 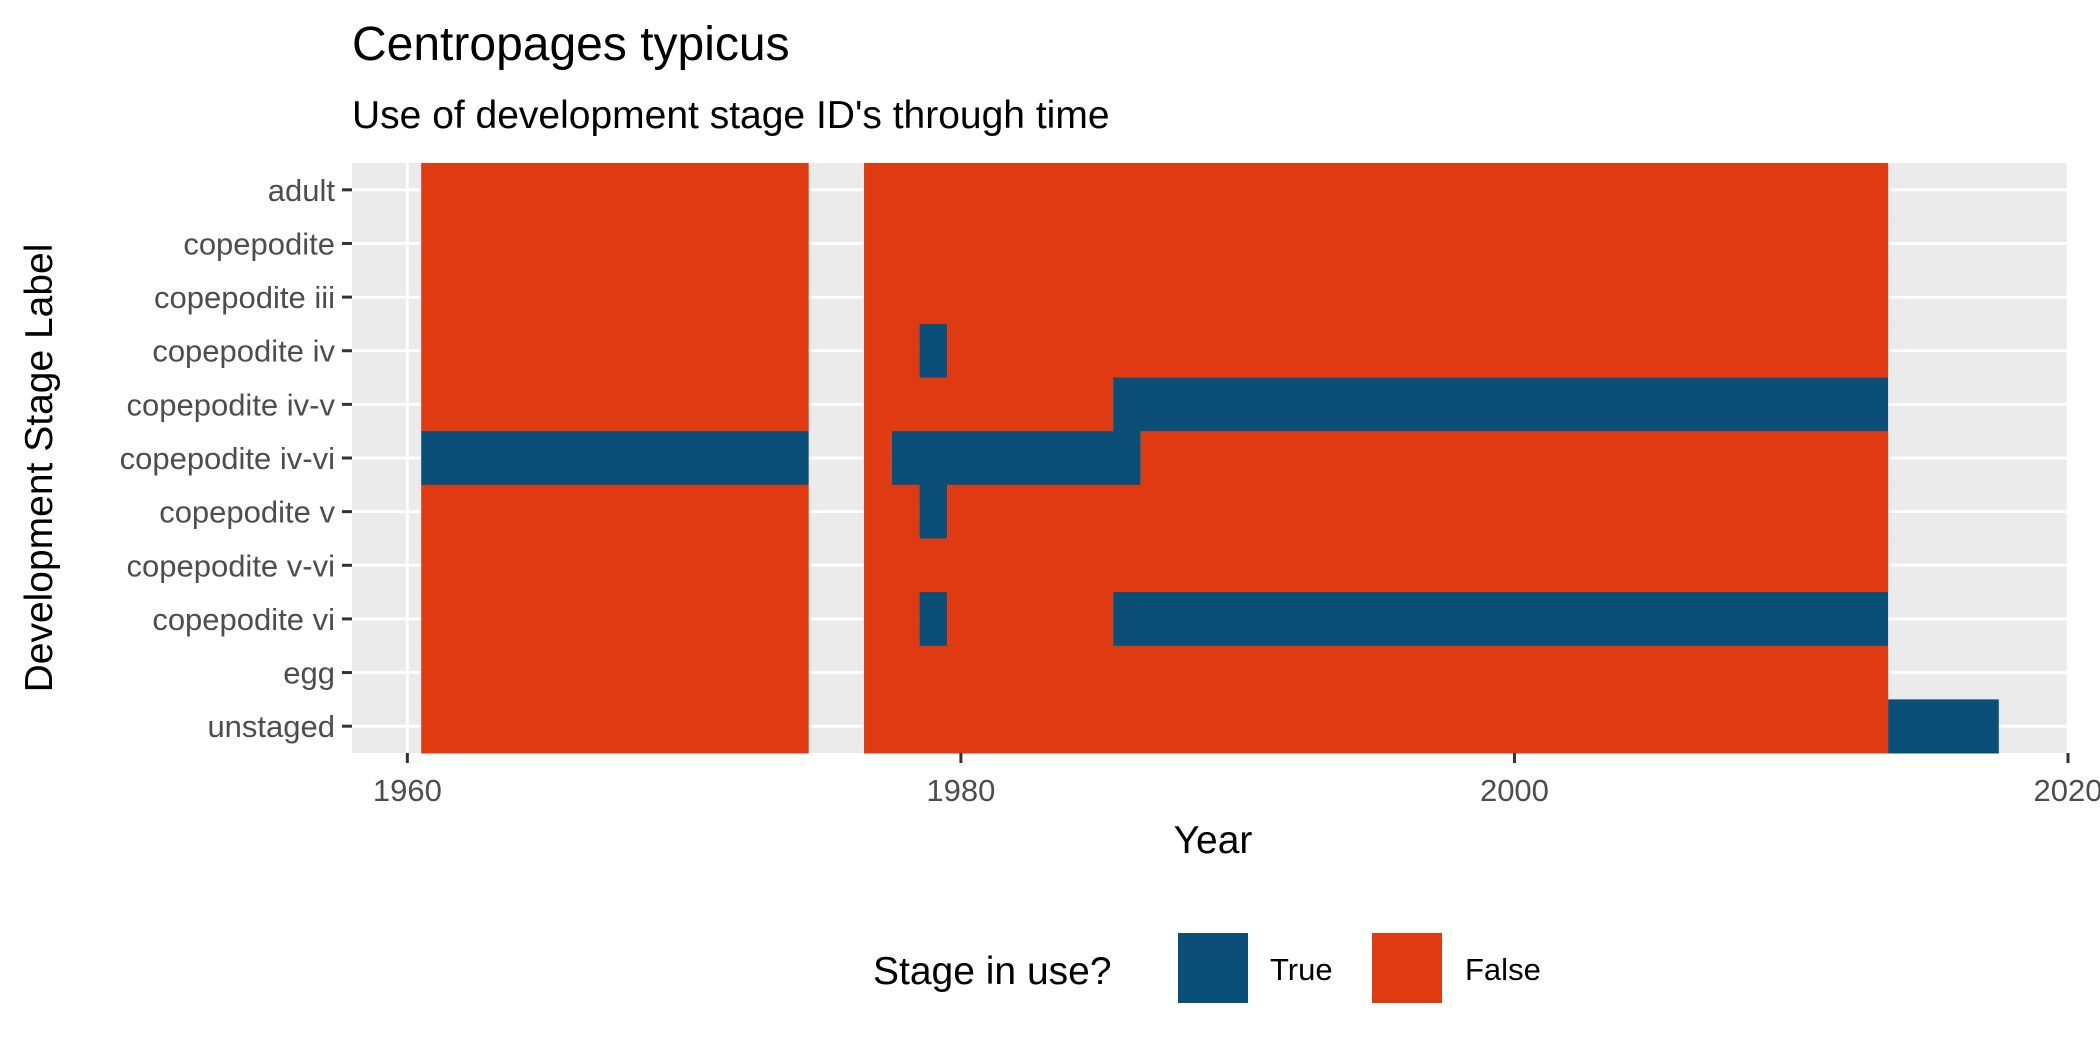 What do you see at coordinates (244, 297) in the screenshot?
I see `y-tick-label: copepodite iii` at bounding box center [244, 297].